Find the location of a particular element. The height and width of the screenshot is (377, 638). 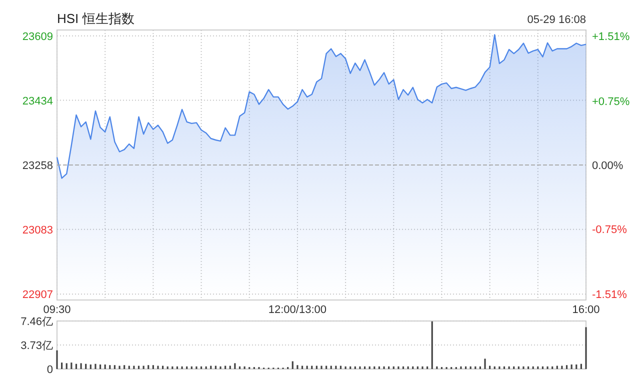

chart-title: HSI 恒生指数 is located at coordinates (95, 18).